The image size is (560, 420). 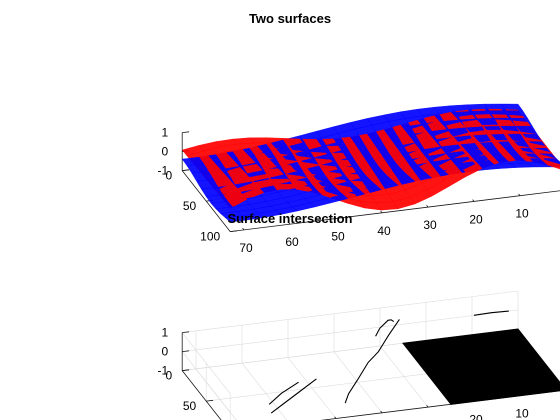 What do you see at coordinates (292, 242) in the screenshot?
I see `x-tick-label: 60` at bounding box center [292, 242].